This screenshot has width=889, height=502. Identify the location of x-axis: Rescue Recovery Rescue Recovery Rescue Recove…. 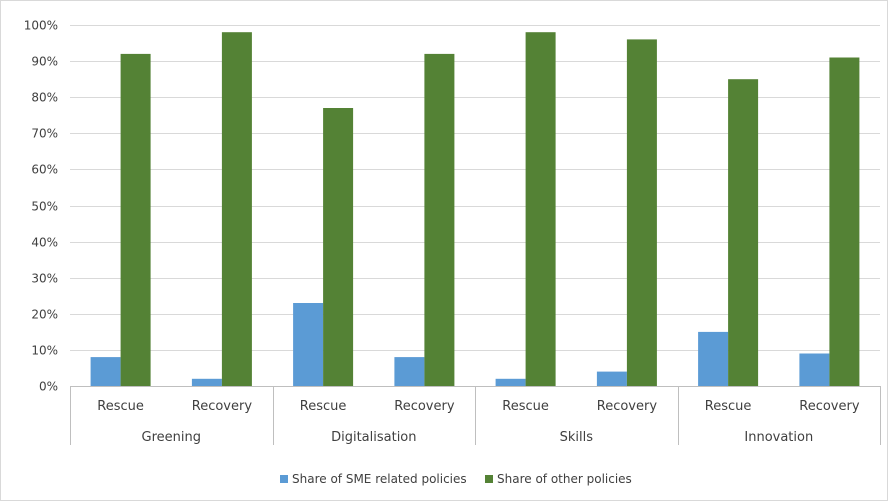
(475, 415).